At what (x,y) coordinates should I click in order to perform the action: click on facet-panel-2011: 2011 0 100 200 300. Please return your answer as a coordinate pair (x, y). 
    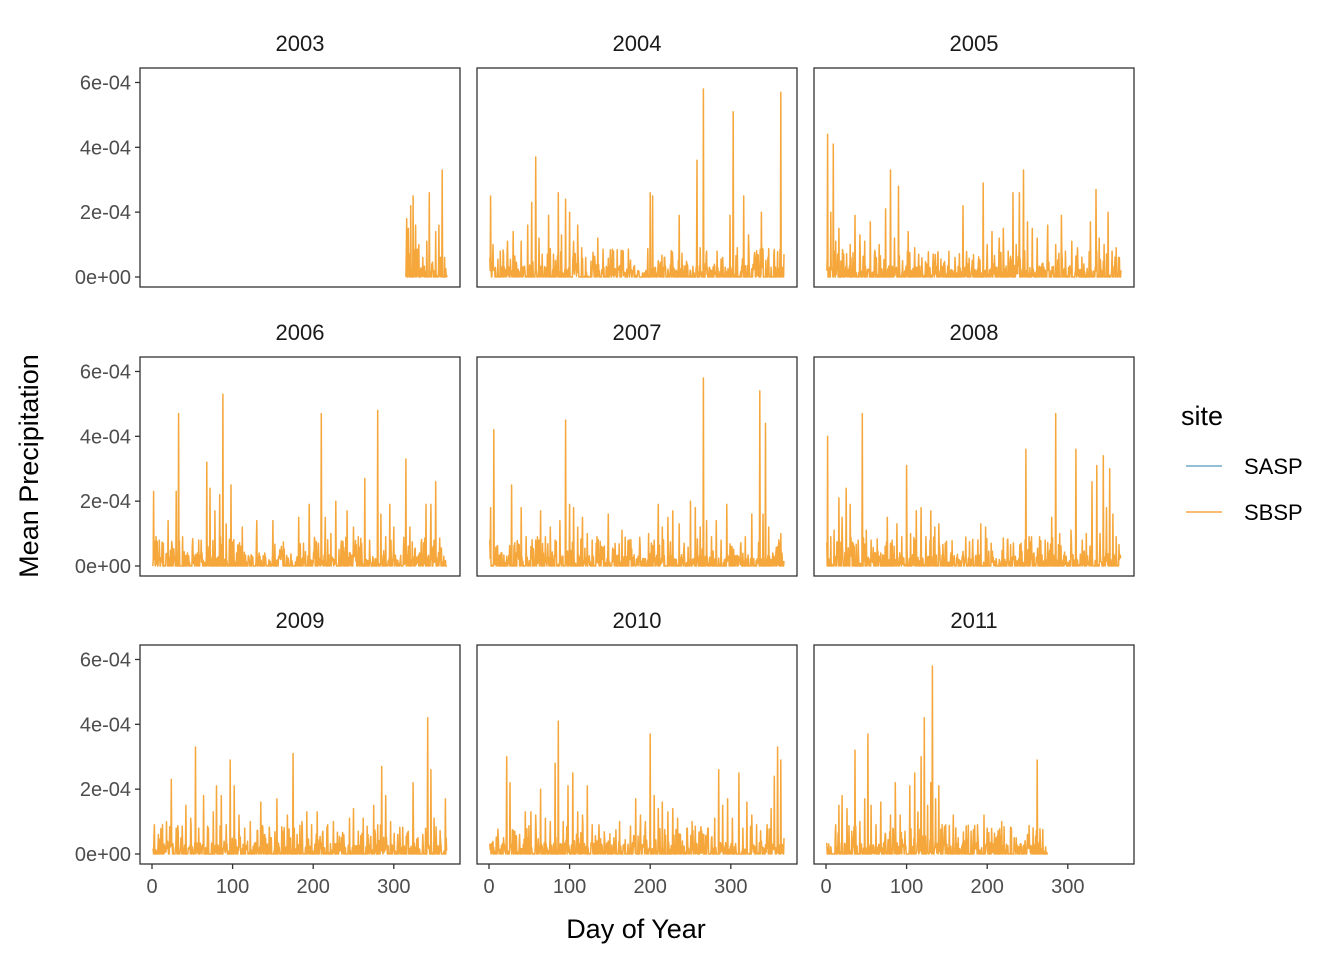
    Looking at the image, I should click on (974, 753).